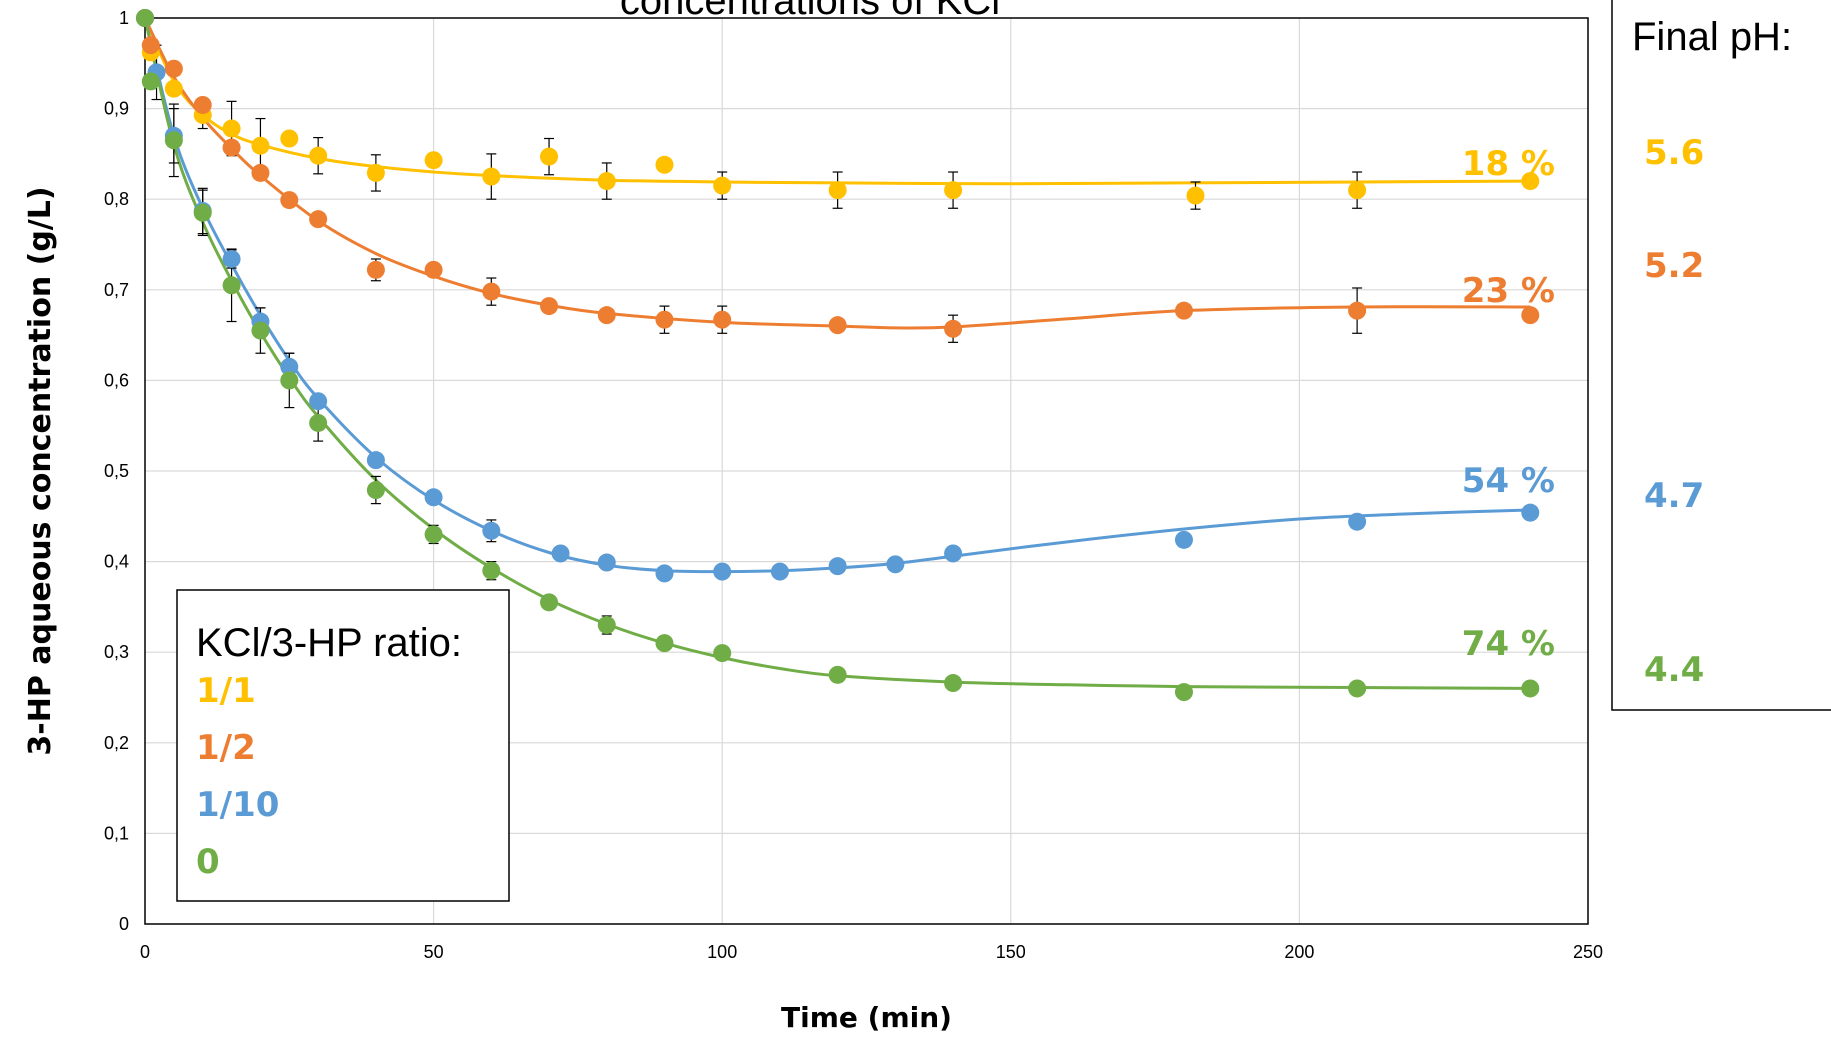 The height and width of the screenshot is (1038, 1831). Describe the element at coordinates (237, 805) in the screenshot. I see `legend-entry-1-10: 1/10` at that location.